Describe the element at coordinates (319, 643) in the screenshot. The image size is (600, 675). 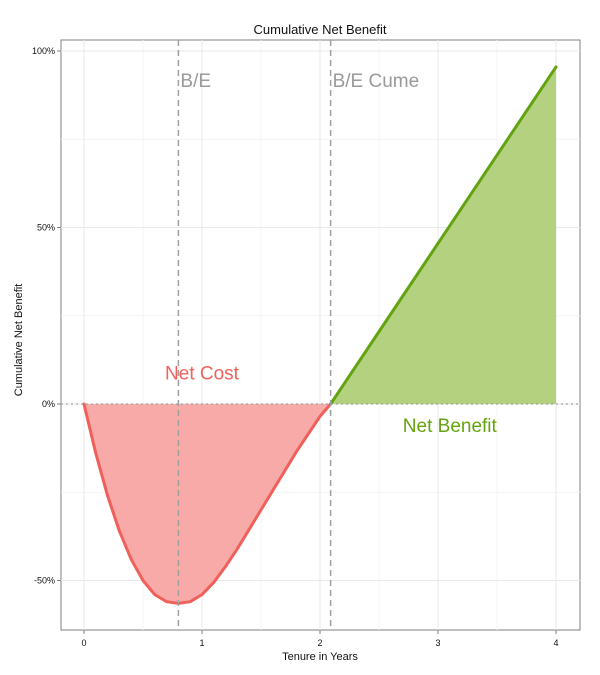
I see `x-tick-label: 2` at that location.